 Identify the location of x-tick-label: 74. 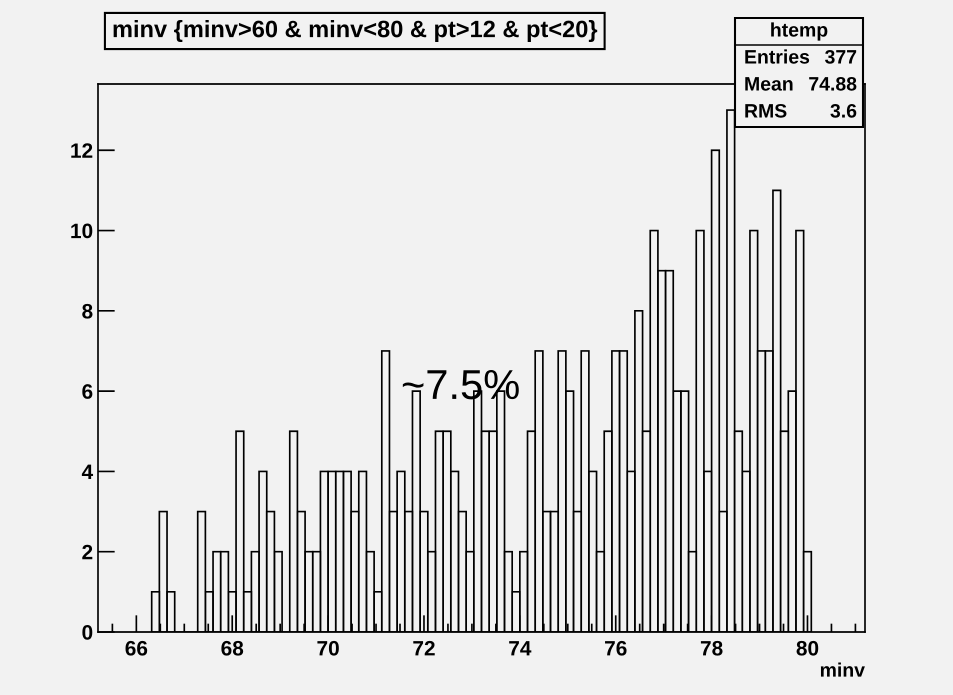
(520, 648).